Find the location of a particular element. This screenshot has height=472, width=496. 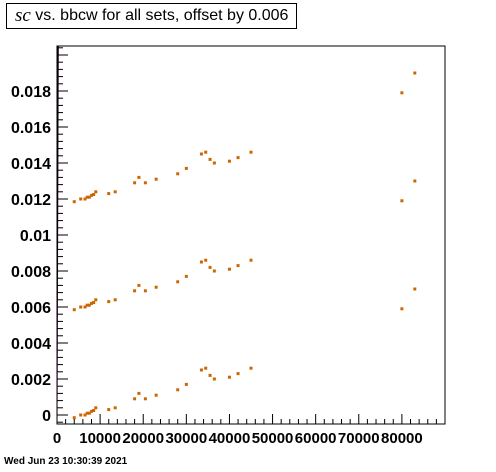

y-tick-label: 0 is located at coordinates (46, 416).